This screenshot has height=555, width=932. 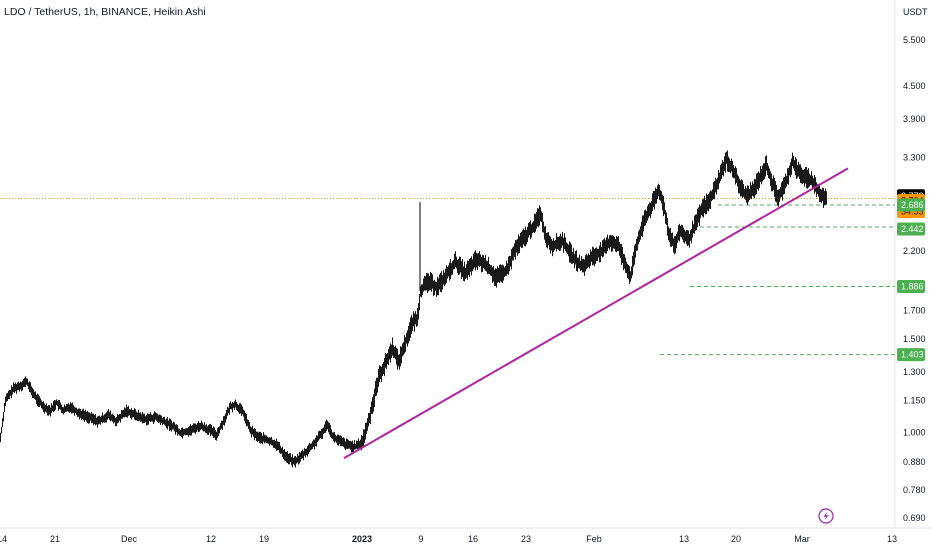 What do you see at coordinates (526, 539) in the screenshot?
I see `time-axis-tick-label: 23` at bounding box center [526, 539].